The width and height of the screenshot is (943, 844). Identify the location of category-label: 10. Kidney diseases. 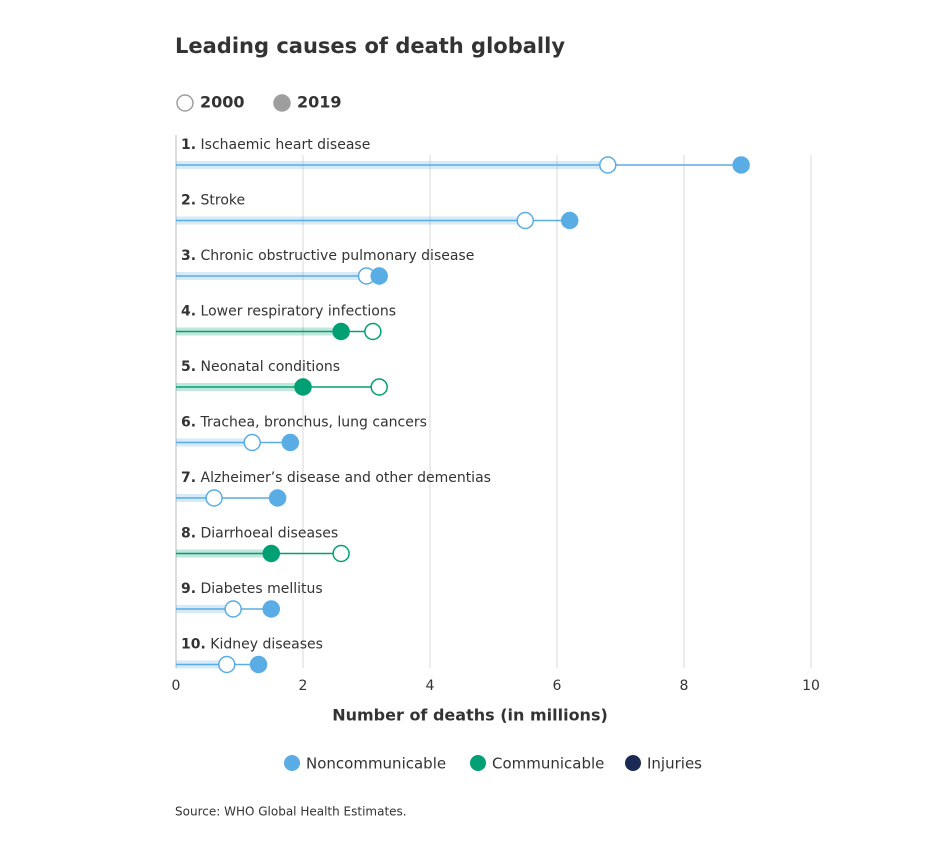
(252, 645).